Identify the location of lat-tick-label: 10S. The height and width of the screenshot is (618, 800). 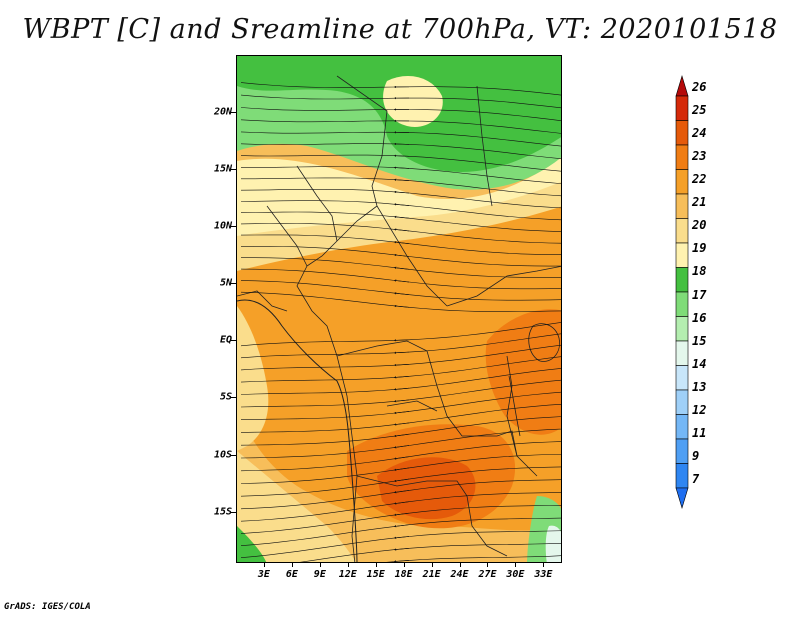
(222, 455).